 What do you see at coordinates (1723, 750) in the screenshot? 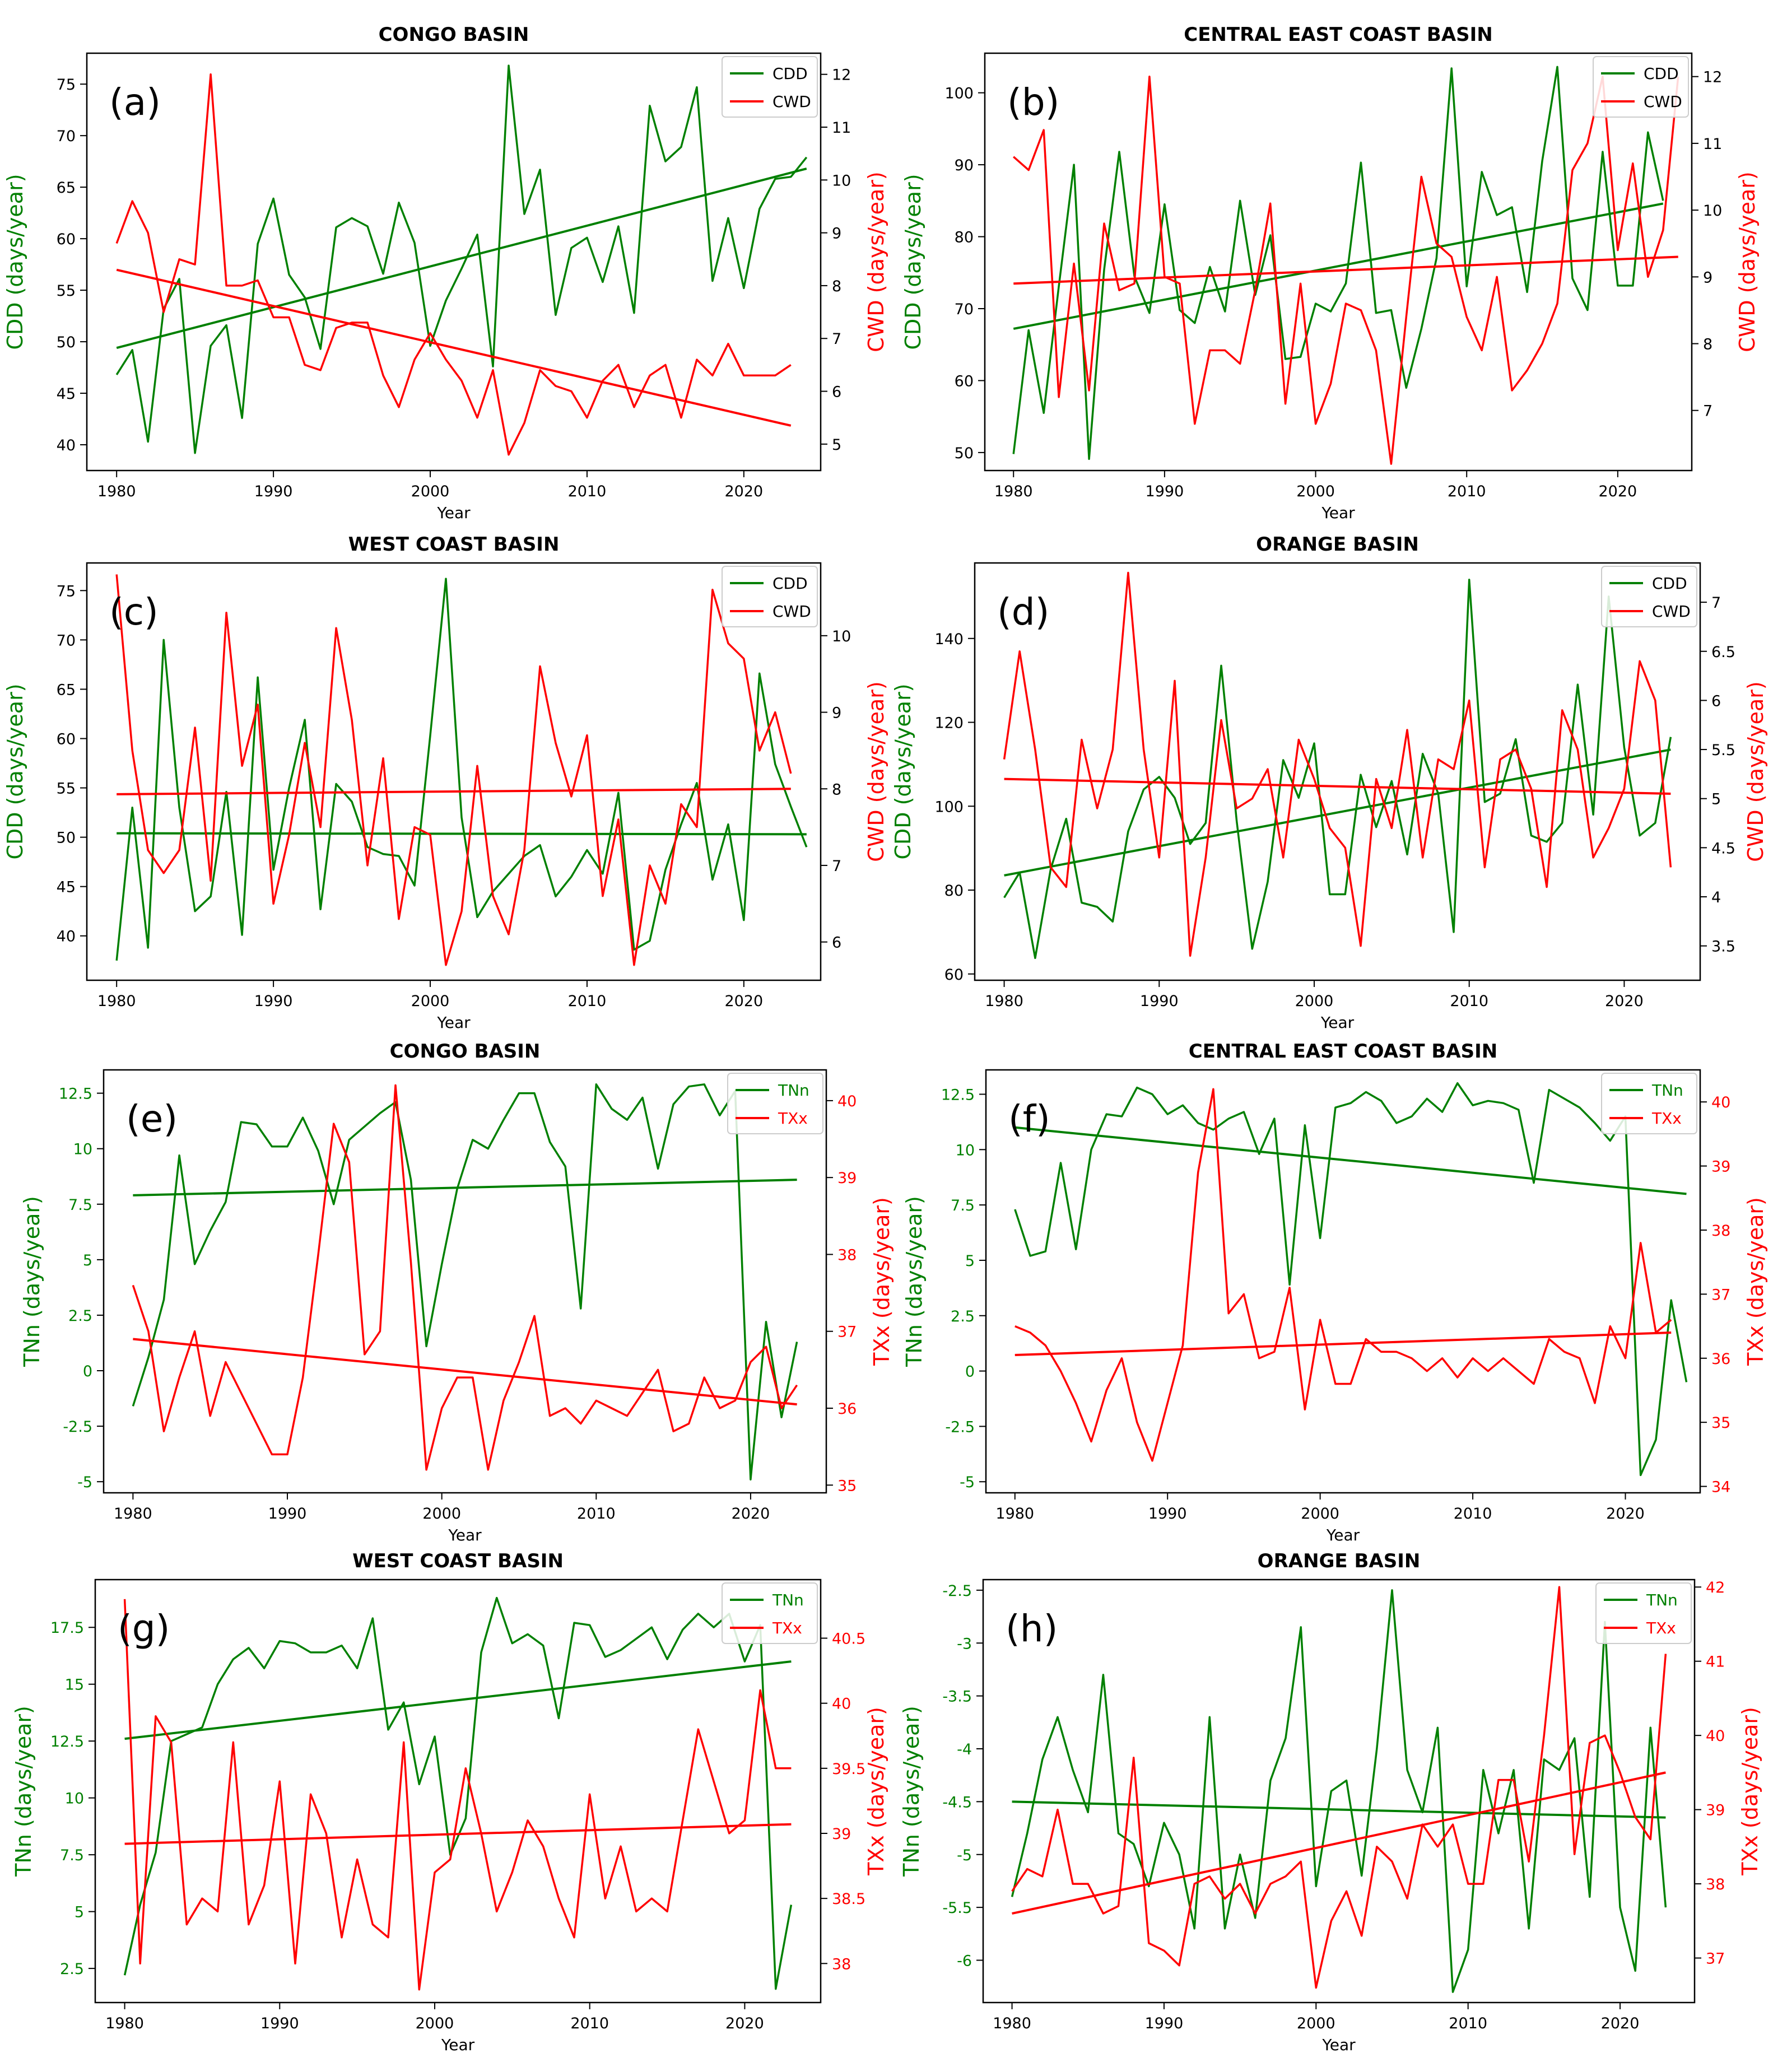
I see `right-tick-label: 5.5` at bounding box center [1723, 750].